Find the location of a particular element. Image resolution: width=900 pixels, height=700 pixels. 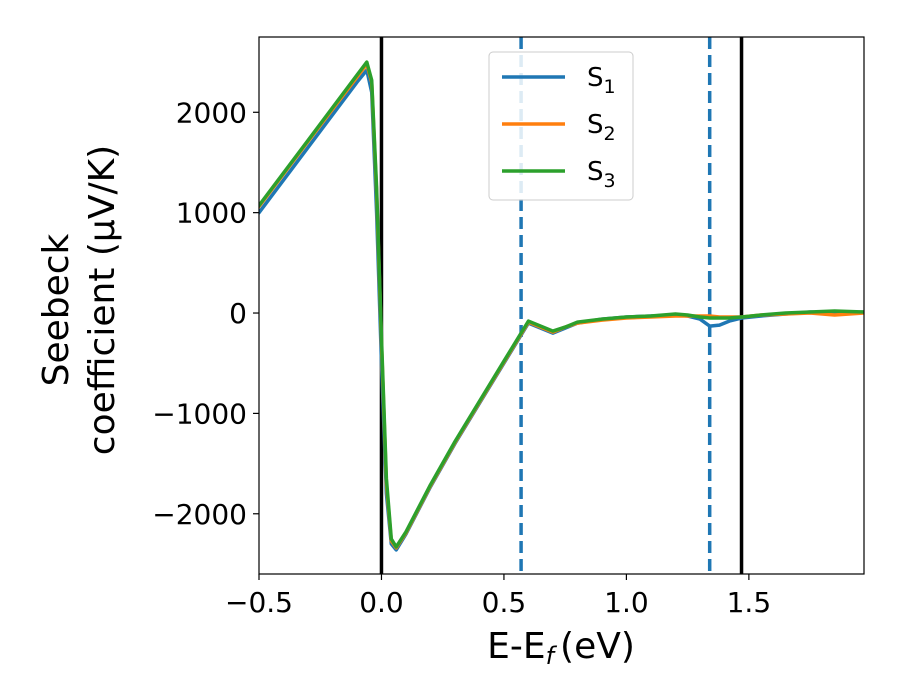

y-tick-label: 1000 is located at coordinates (211, 213).